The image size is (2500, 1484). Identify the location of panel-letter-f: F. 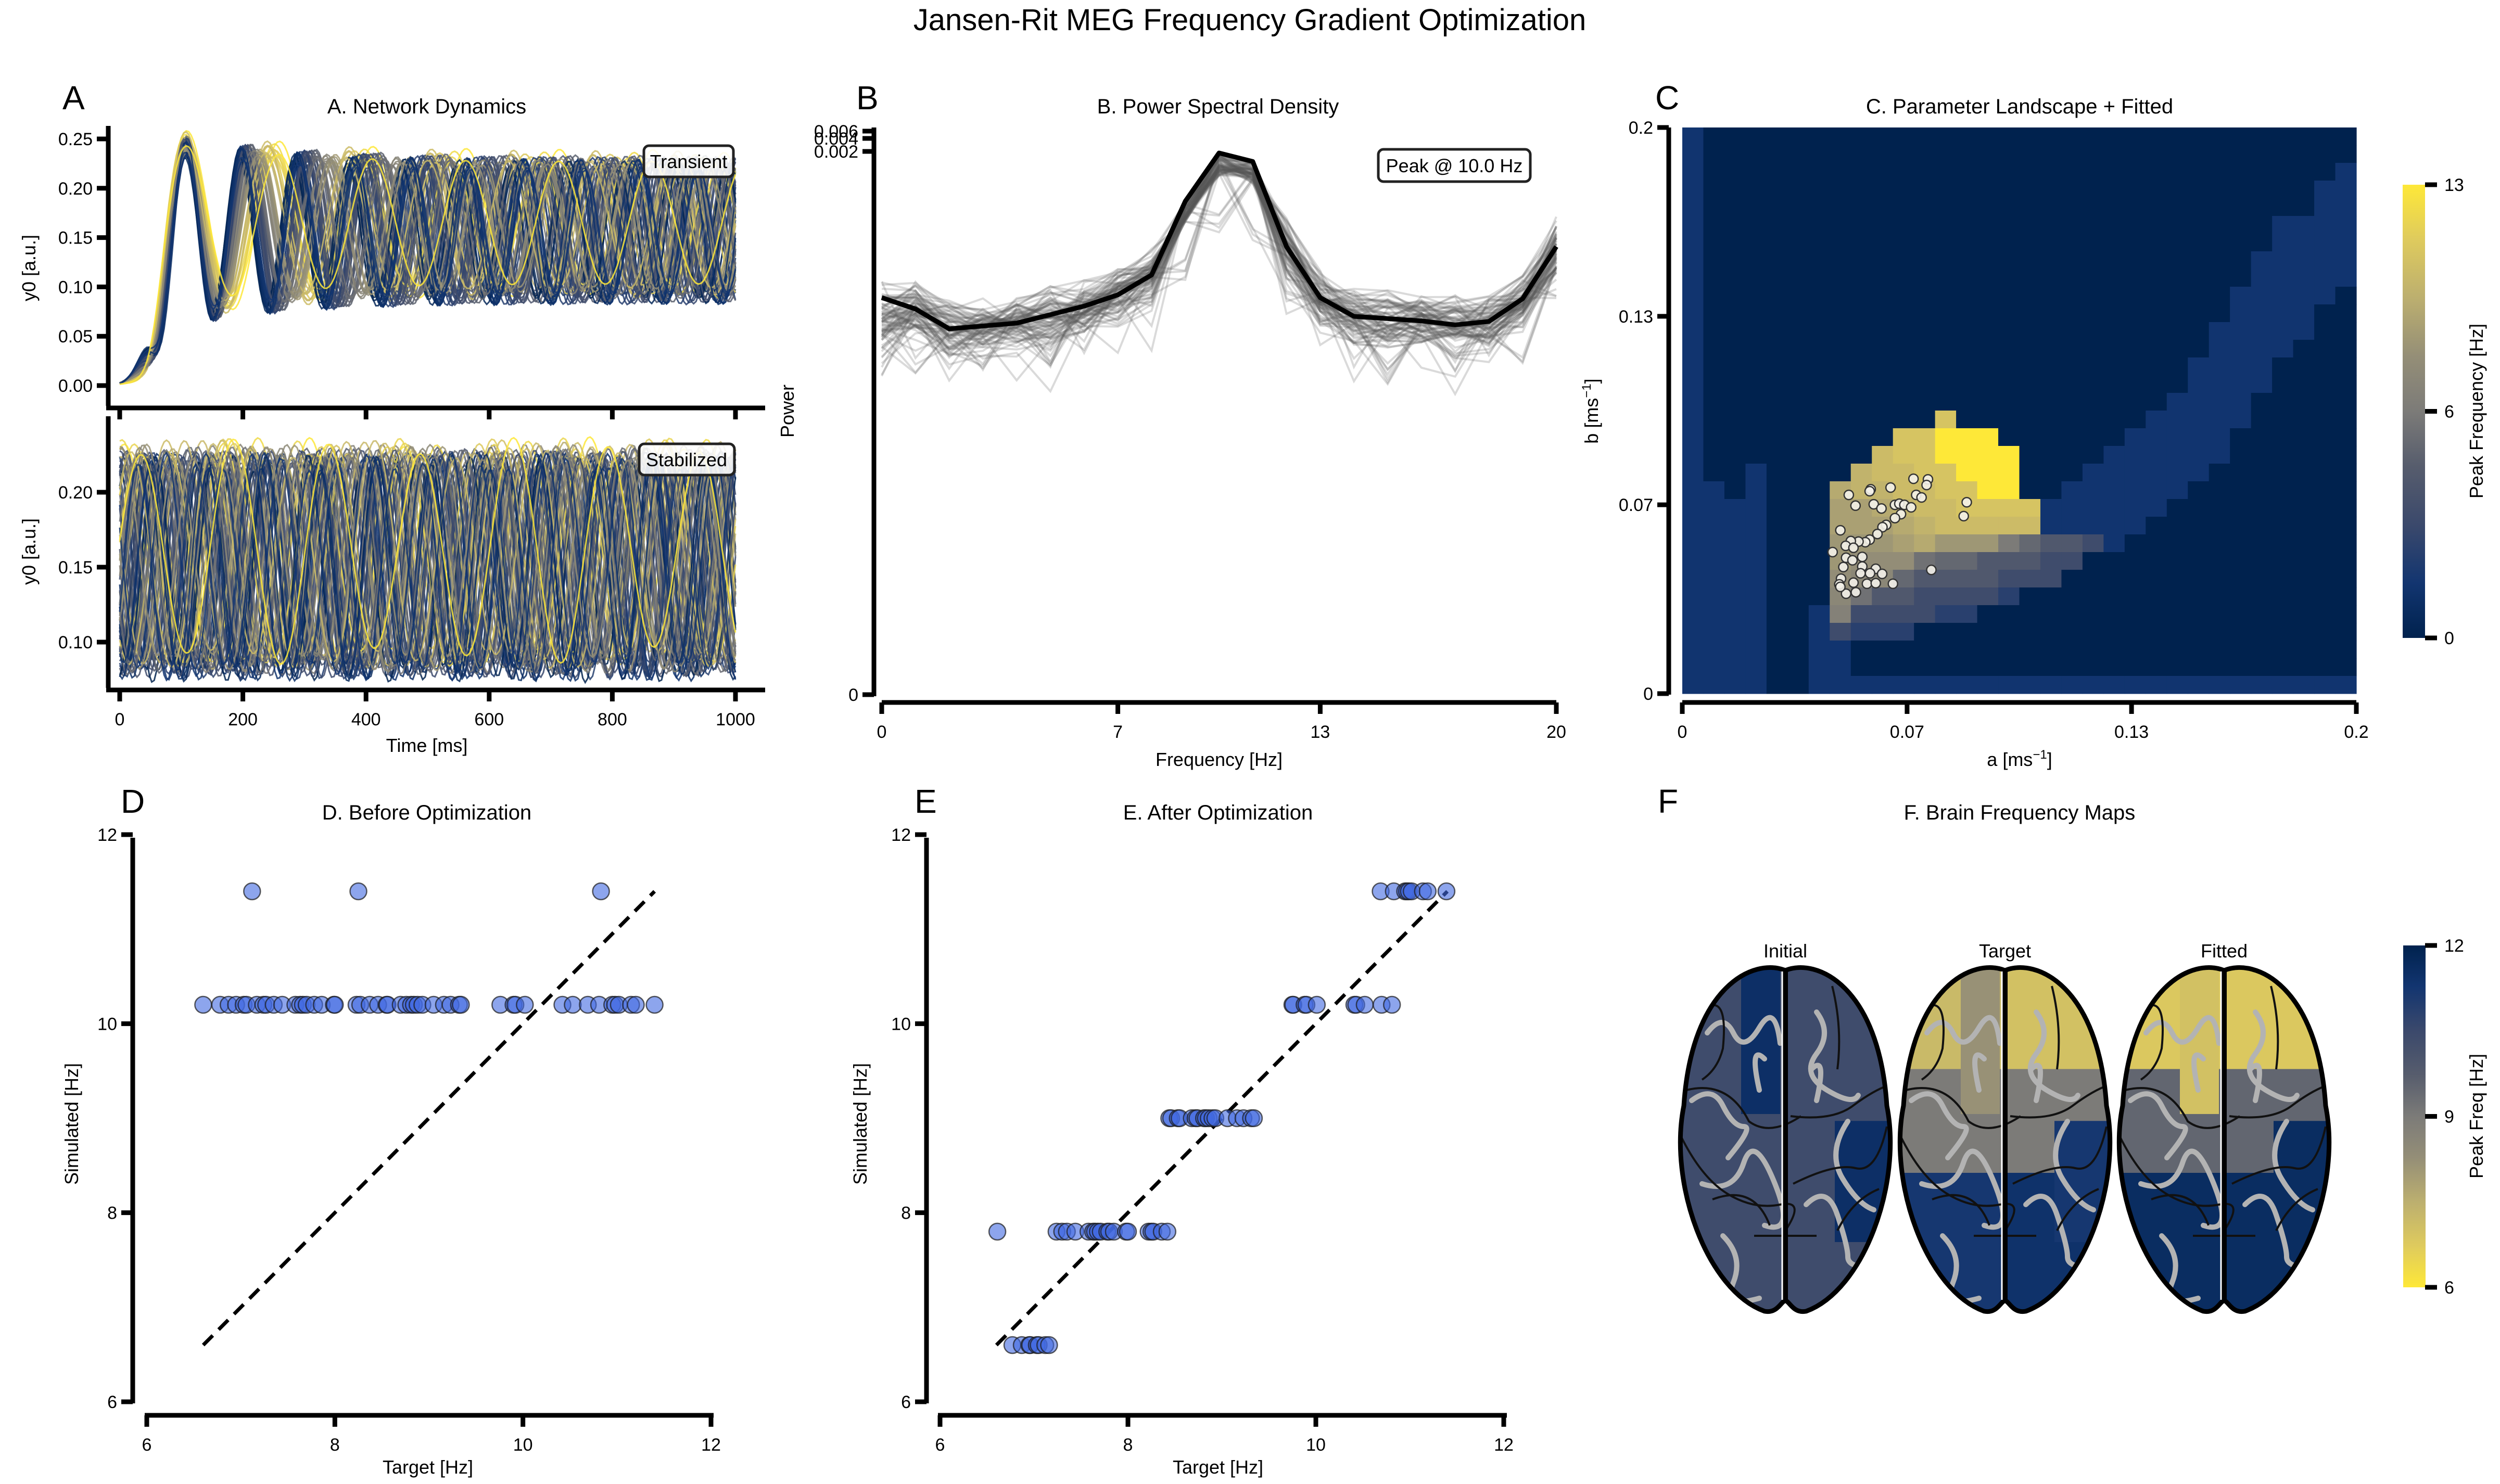
(1668, 801).